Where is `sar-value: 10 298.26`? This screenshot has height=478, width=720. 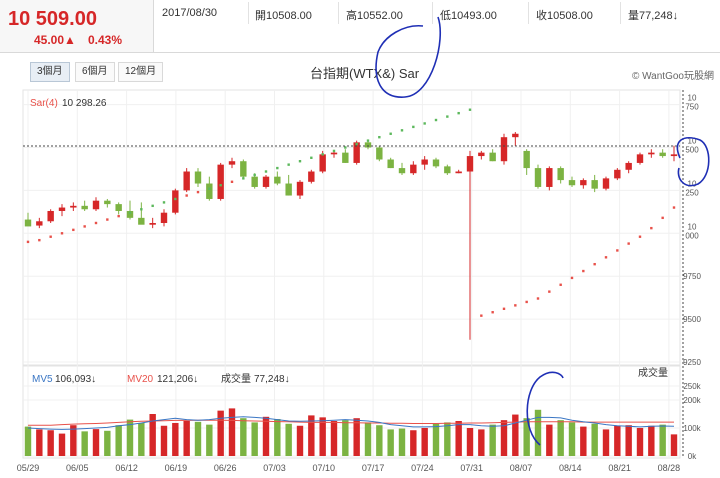 sar-value: 10 298.26 is located at coordinates (84, 103).